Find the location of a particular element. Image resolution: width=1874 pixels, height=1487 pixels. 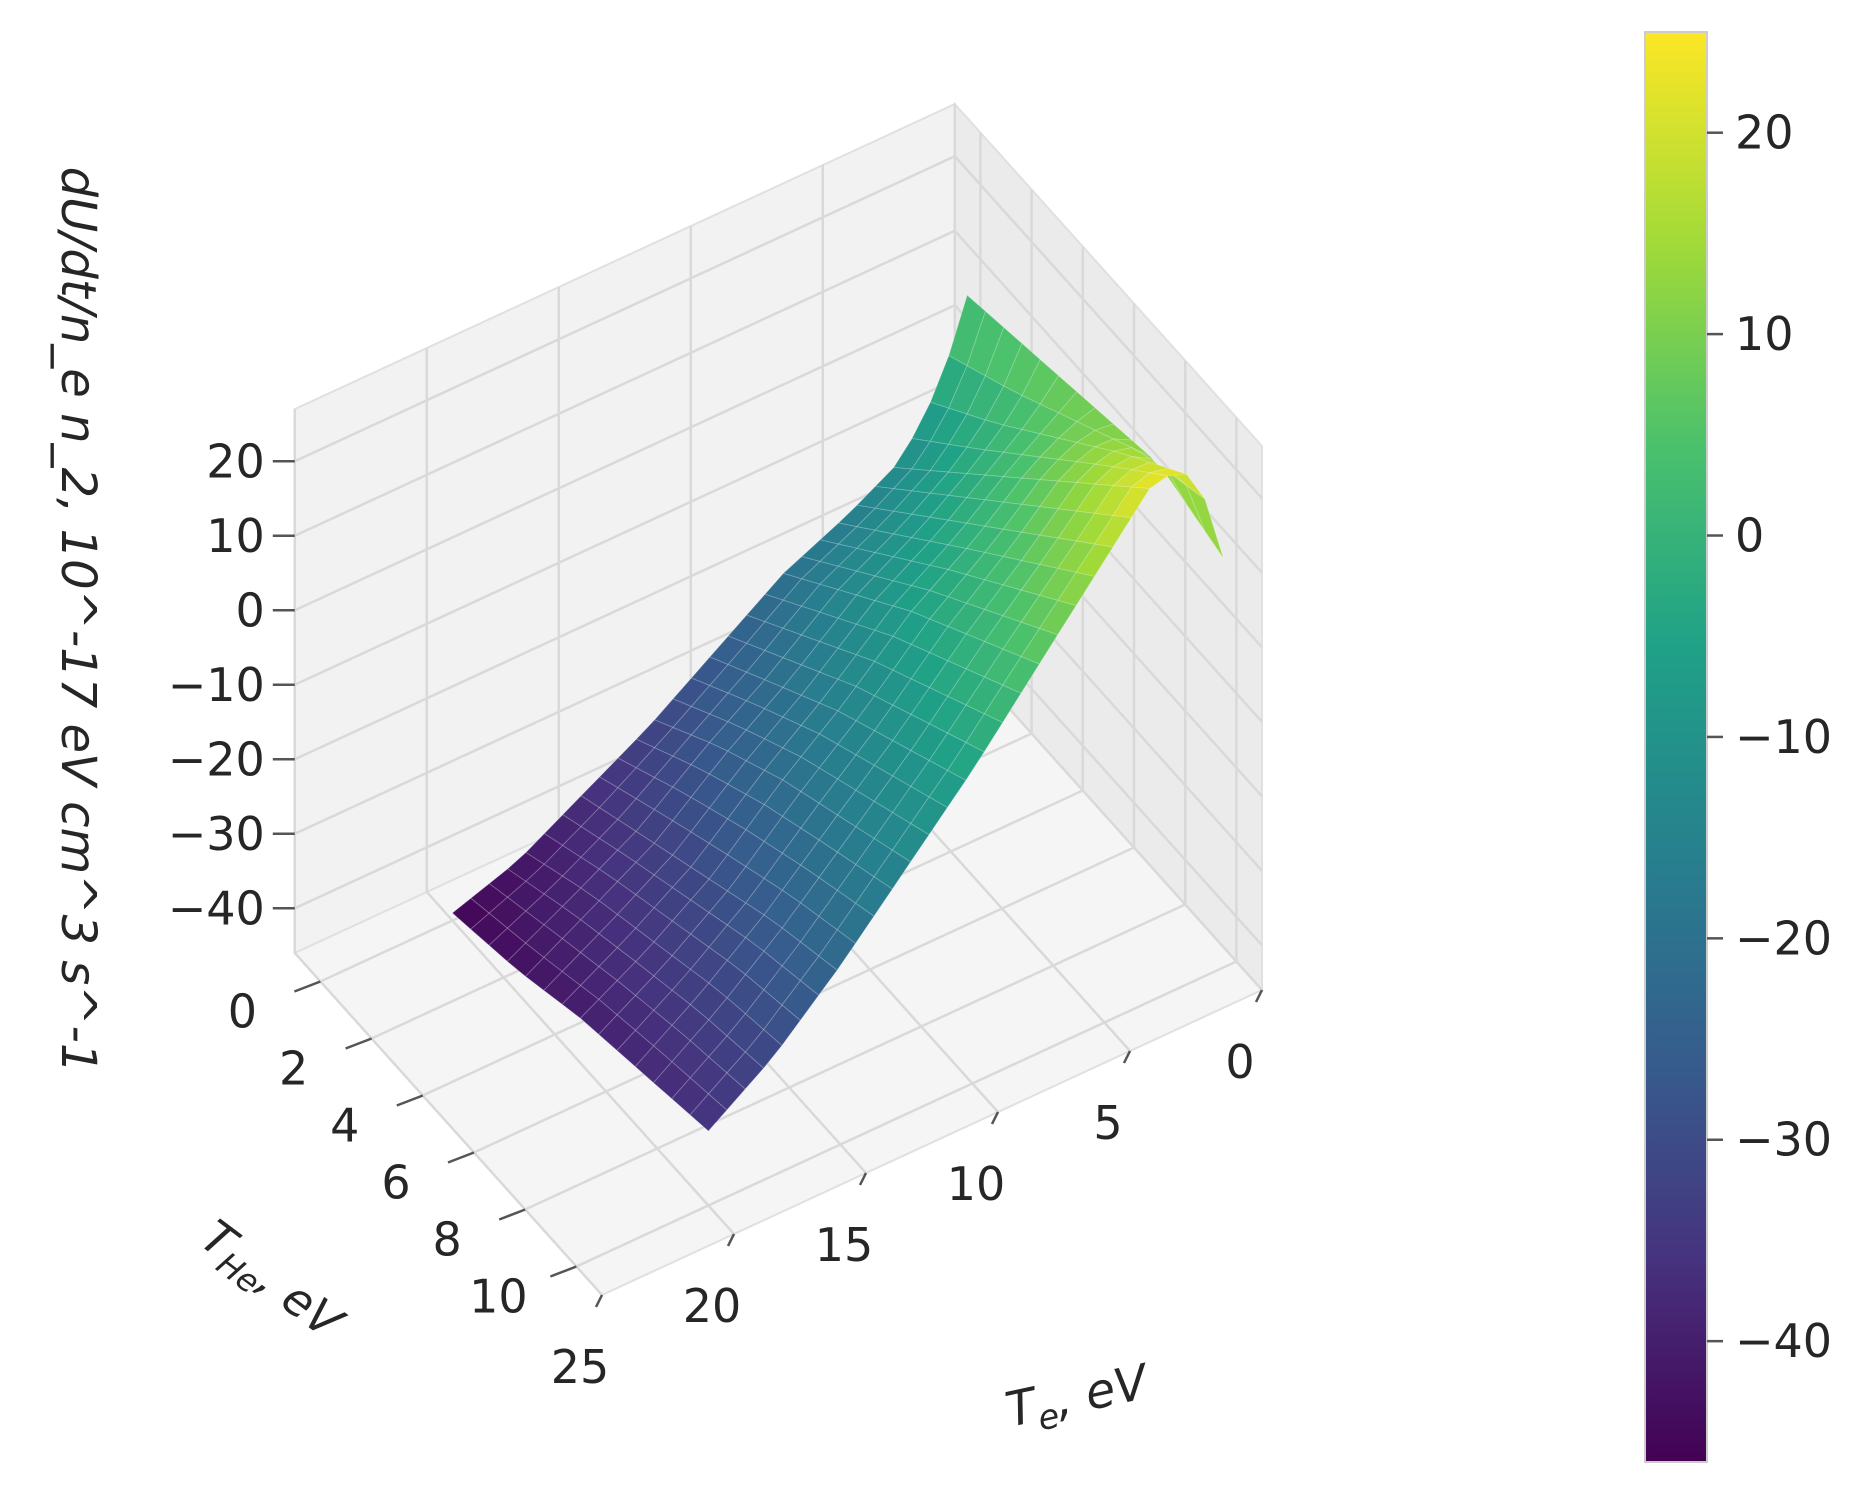

z-tick-label: −10 is located at coordinates (216, 685).